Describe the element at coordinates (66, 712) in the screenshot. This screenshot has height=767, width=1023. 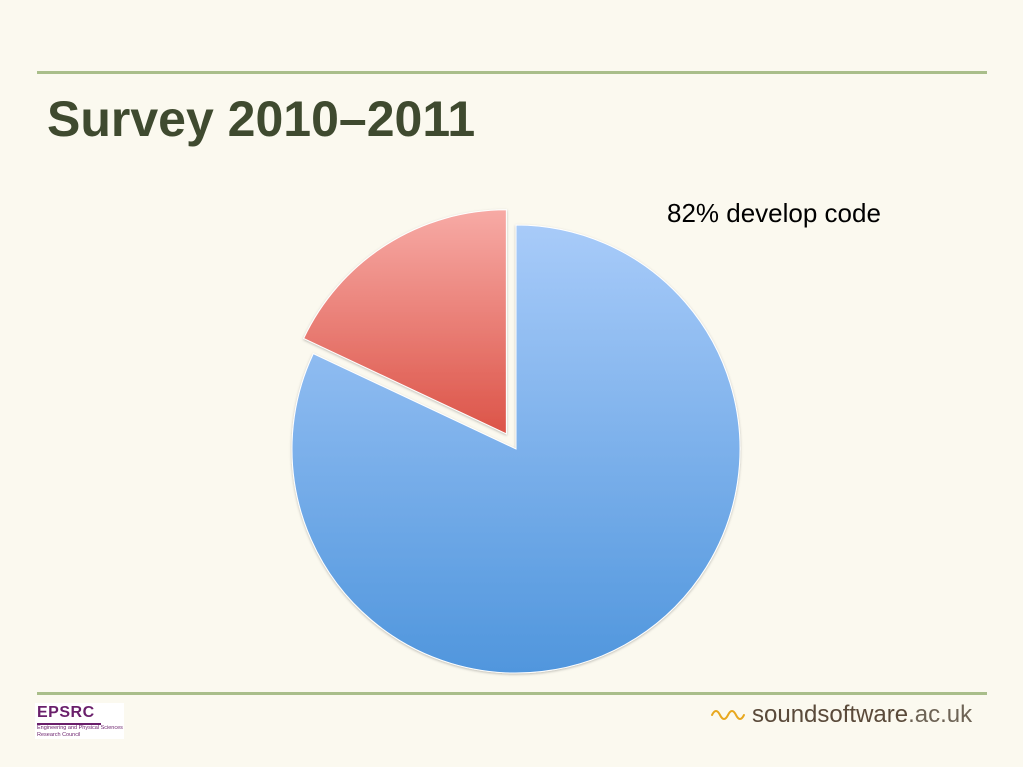
I see `epsrc-logo-name: EPSRC` at that location.